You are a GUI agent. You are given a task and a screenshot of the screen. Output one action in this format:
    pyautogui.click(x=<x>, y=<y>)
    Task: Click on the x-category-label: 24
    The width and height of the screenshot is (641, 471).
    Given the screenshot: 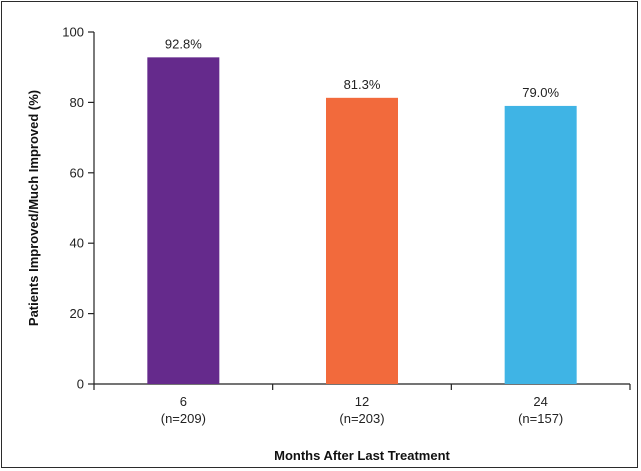 What is the action you would take?
    pyautogui.click(x=540, y=401)
    